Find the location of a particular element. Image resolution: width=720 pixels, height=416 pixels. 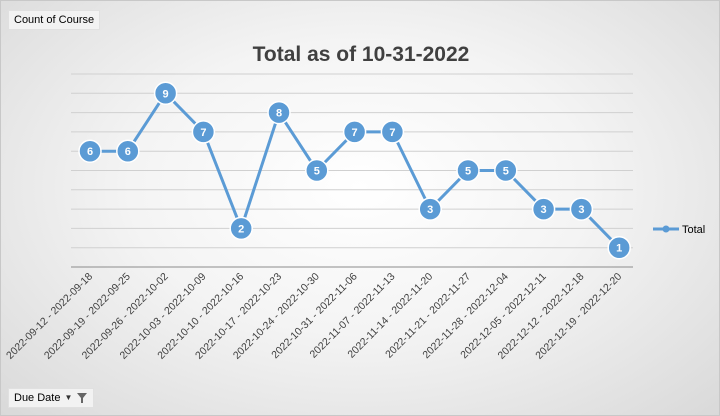

value-field-label: Count of Course is located at coordinates (54, 20).